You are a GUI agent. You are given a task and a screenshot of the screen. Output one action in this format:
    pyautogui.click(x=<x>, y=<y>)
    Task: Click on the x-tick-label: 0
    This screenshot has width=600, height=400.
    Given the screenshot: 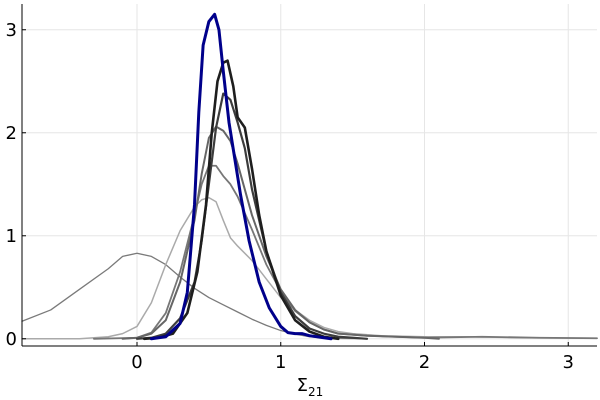 What is the action you would take?
    pyautogui.click(x=136, y=362)
    